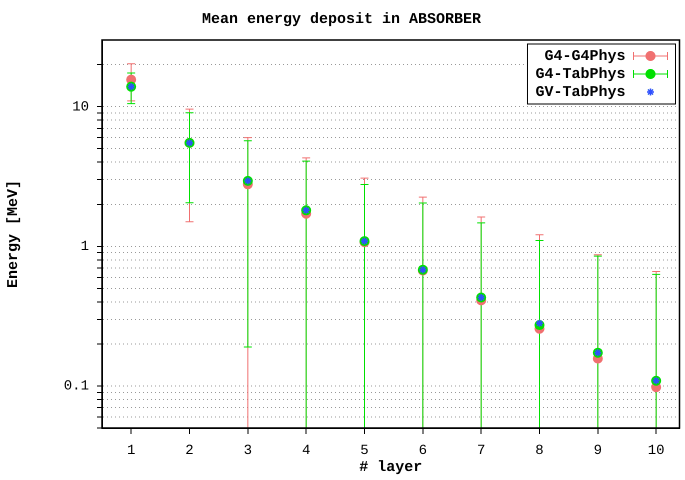  Describe the element at coordinates (76, 386) in the screenshot. I see `y-tick-label: 0.1` at that location.